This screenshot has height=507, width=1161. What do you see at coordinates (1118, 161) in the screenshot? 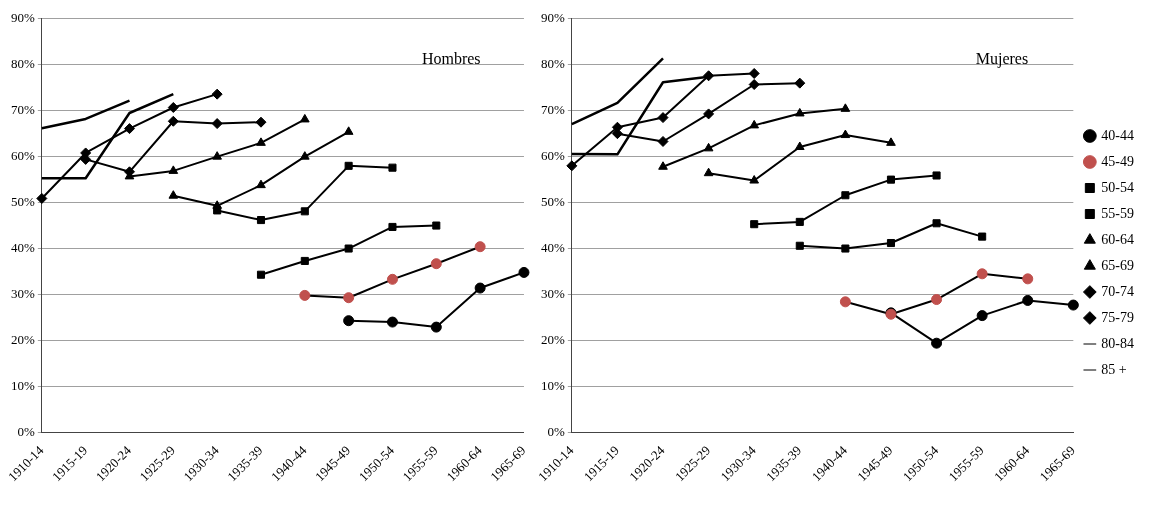
I see `legend-label: 45-49` at bounding box center [1118, 161].